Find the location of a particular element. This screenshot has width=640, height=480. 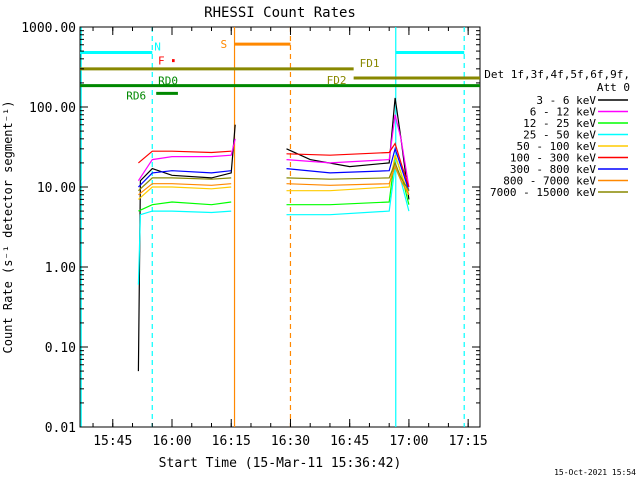

legend-label: 800 - 7000 keV is located at coordinates (549, 181).